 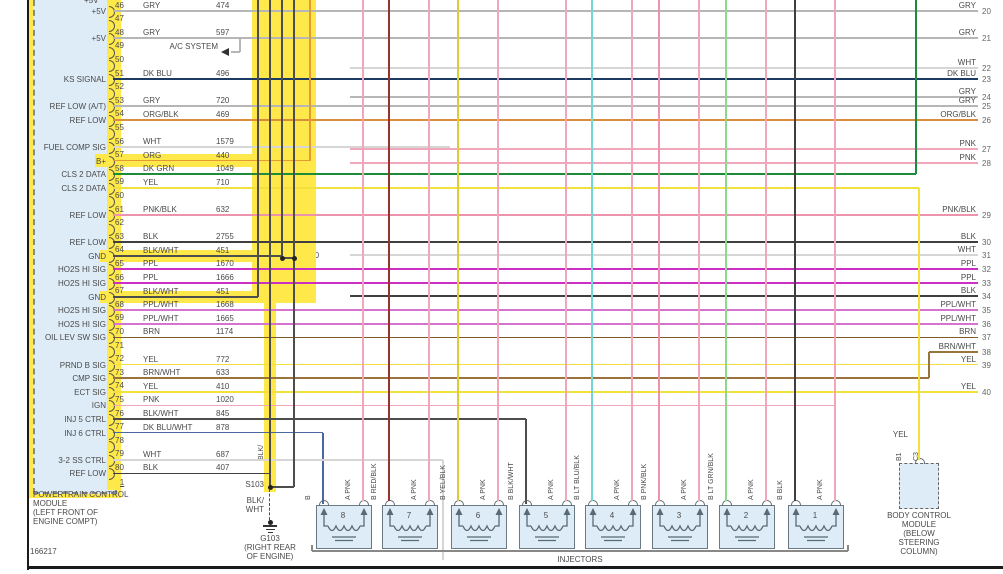 What do you see at coordinates (919, 486) in the screenshot?
I see `bcm-module-box` at bounding box center [919, 486].